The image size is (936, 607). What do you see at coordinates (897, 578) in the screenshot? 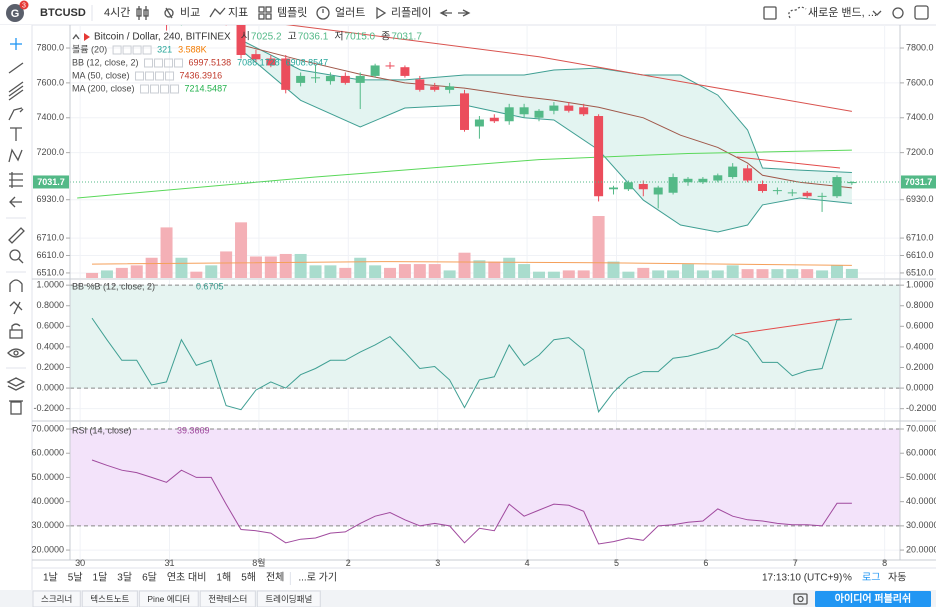
I see `scale-option: 자동` at bounding box center [897, 578].